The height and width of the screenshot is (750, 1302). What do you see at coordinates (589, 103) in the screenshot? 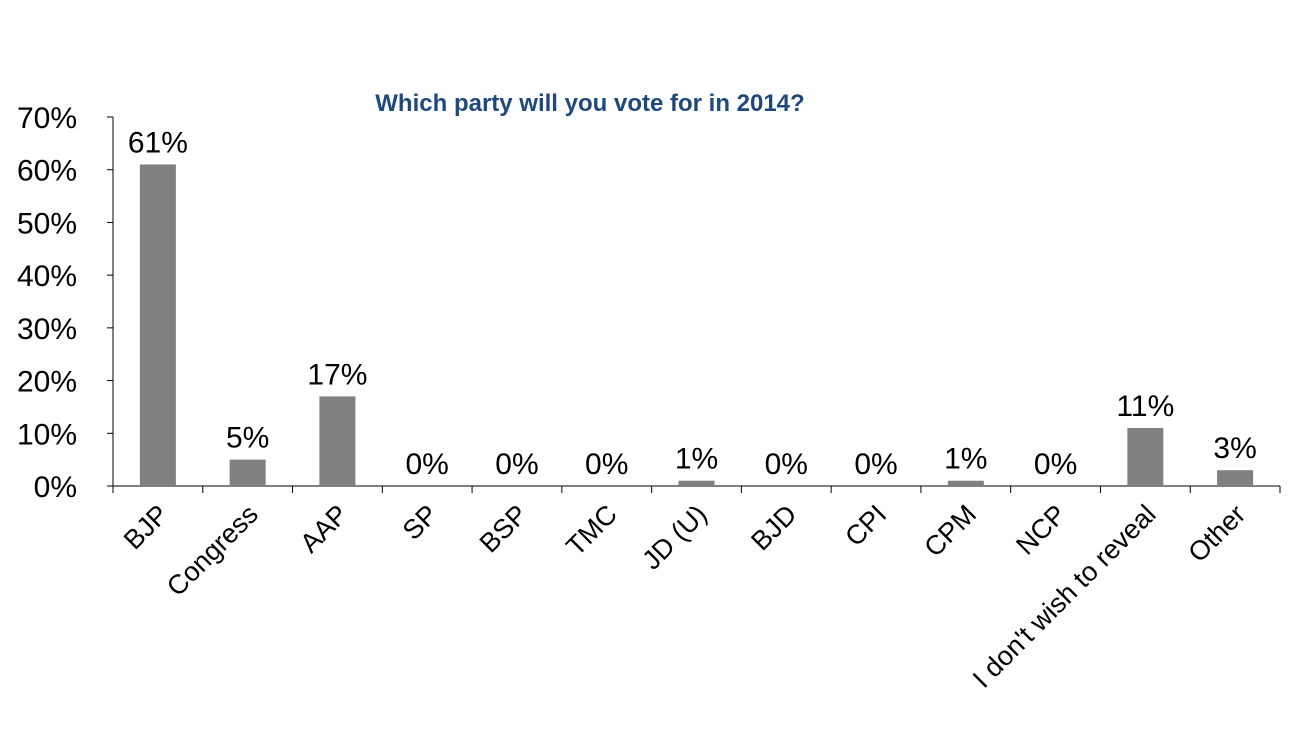
I see `chart-title: Which party will you vote for in 2014?` at bounding box center [589, 103].